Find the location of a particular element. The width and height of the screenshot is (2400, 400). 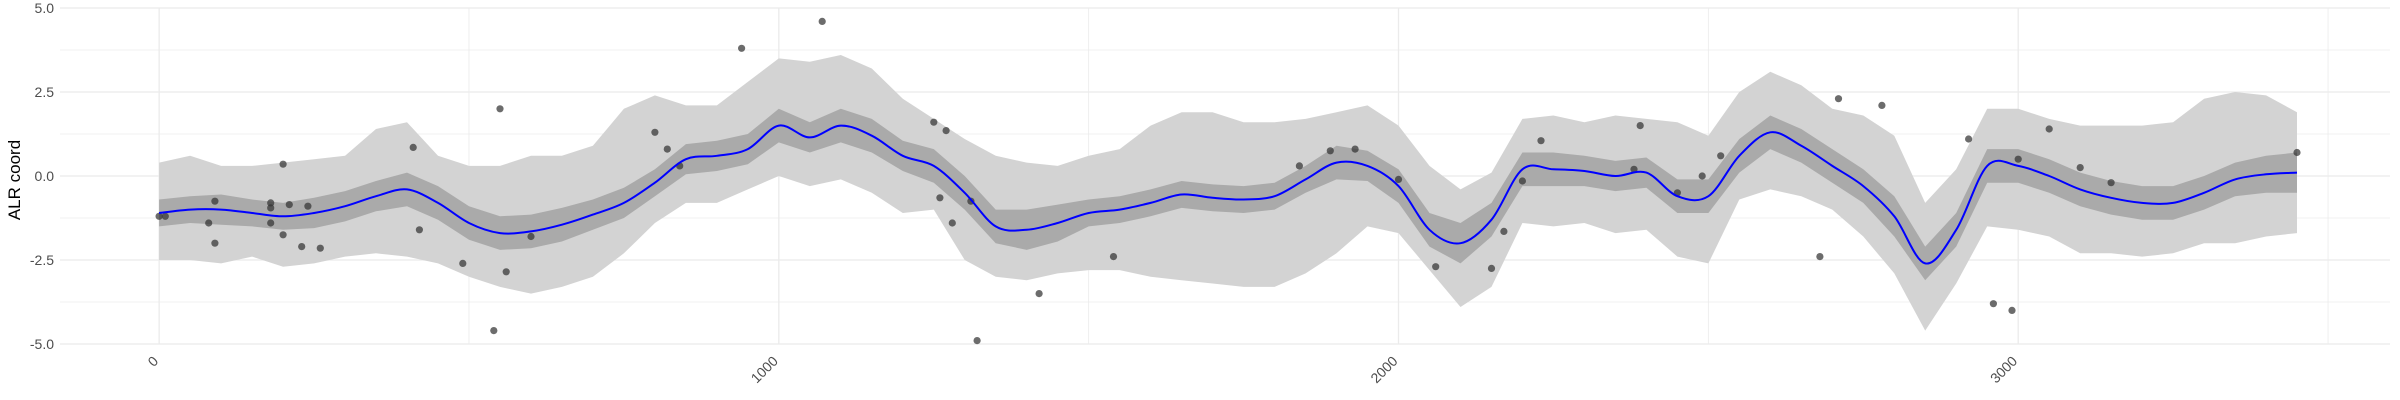

y-tick-label: 2.5 is located at coordinates (45, 92).